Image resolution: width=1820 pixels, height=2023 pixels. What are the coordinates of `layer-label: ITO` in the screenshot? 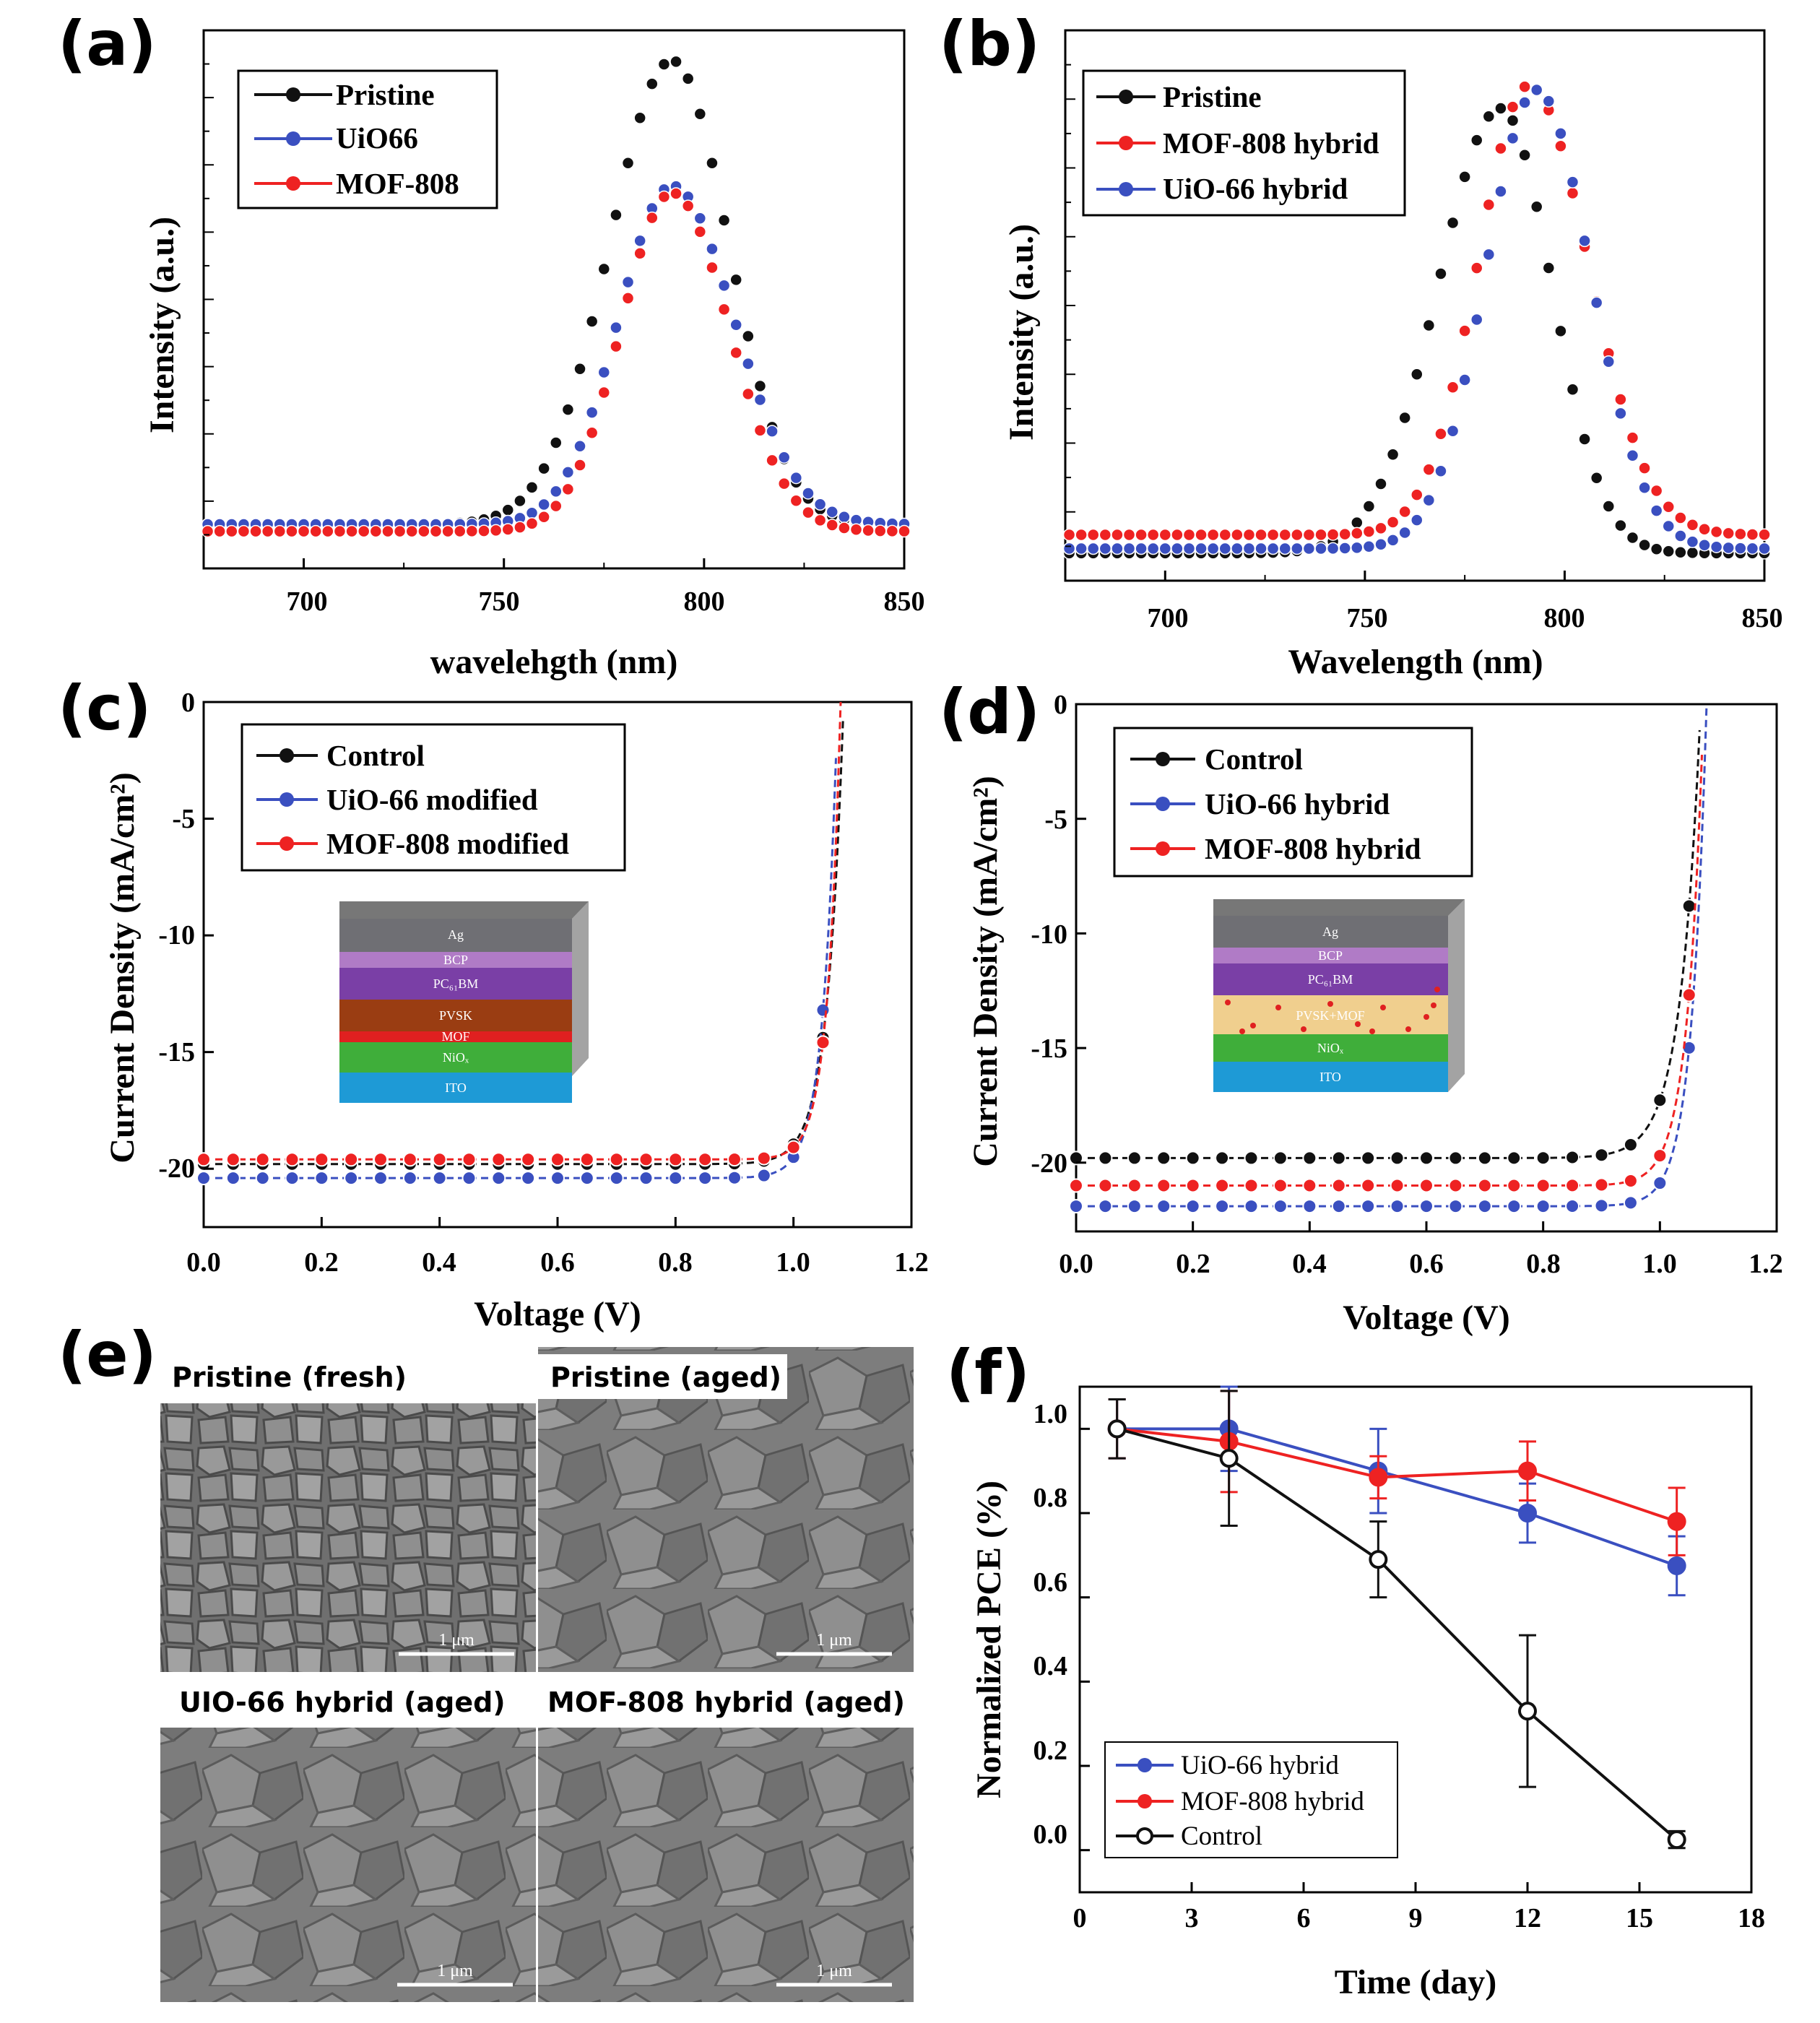 It's located at (1330, 1077).